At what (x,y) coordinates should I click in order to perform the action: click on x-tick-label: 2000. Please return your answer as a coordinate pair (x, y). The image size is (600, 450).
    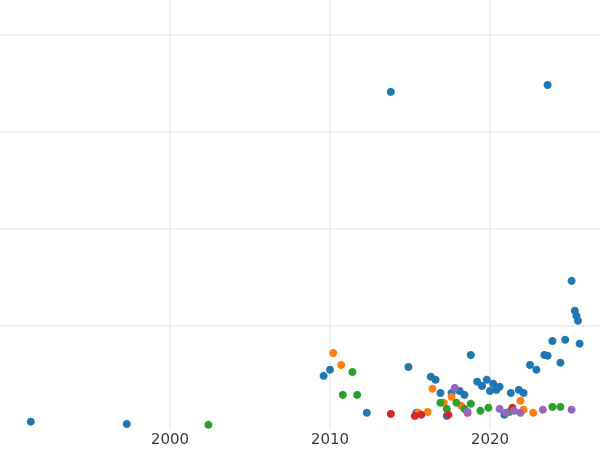
    Looking at the image, I should click on (170, 439).